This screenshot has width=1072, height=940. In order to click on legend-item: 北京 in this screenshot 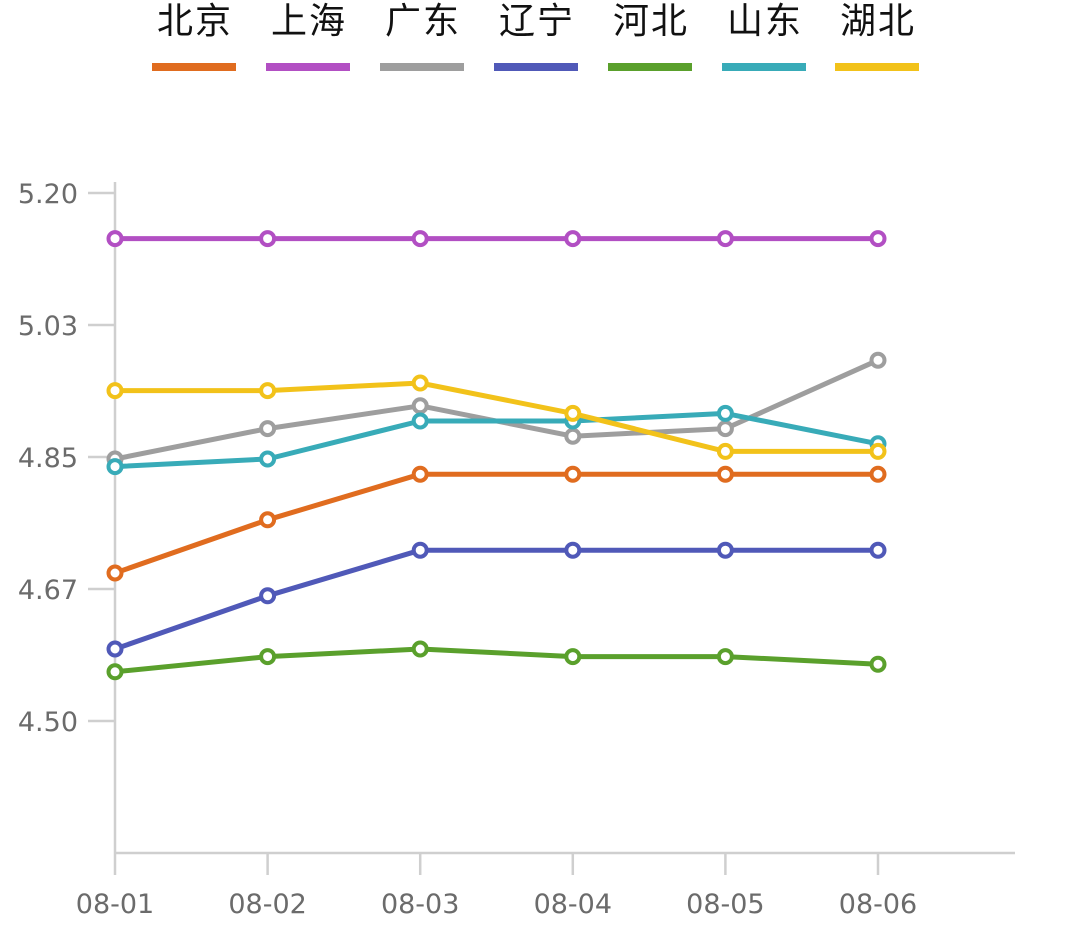, I will do `click(197, 40)`.